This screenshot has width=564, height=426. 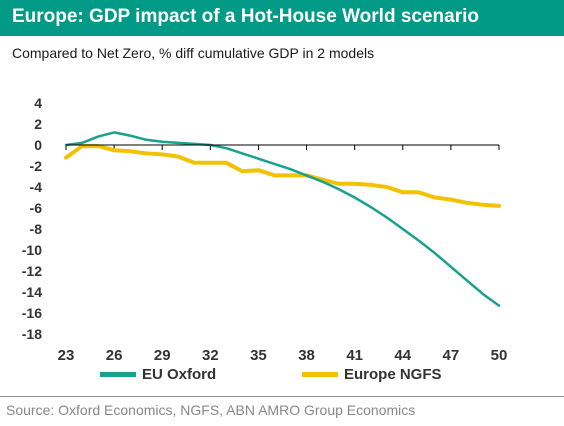 What do you see at coordinates (354, 355) in the screenshot?
I see `x-tick-label: 41` at bounding box center [354, 355].